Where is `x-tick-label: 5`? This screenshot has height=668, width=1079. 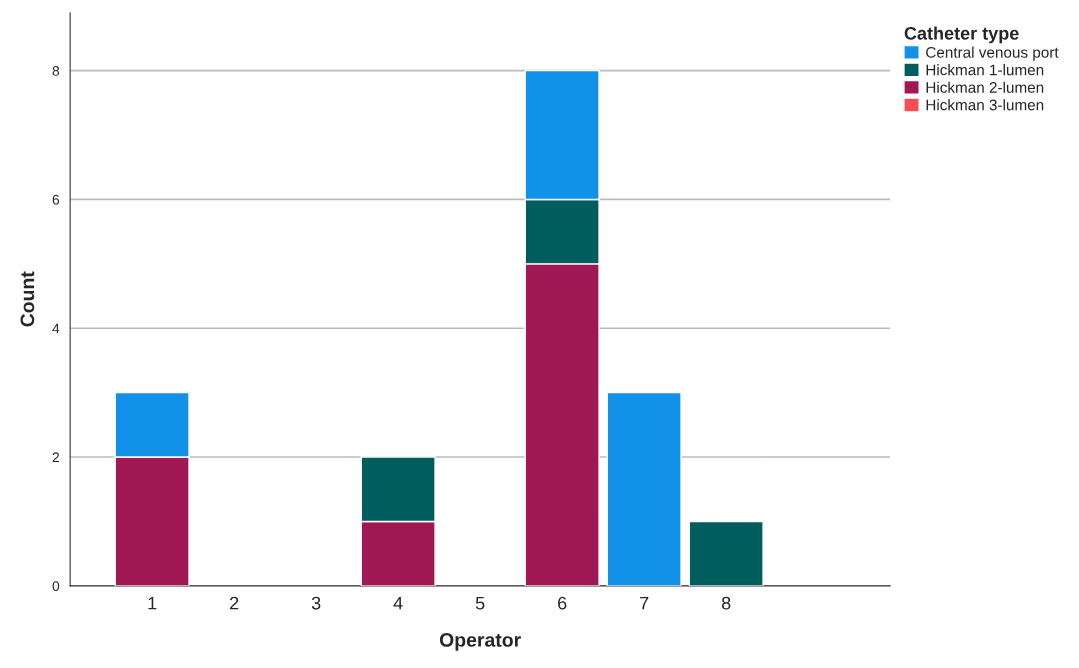 x-tick-label: 5 is located at coordinates (480, 603).